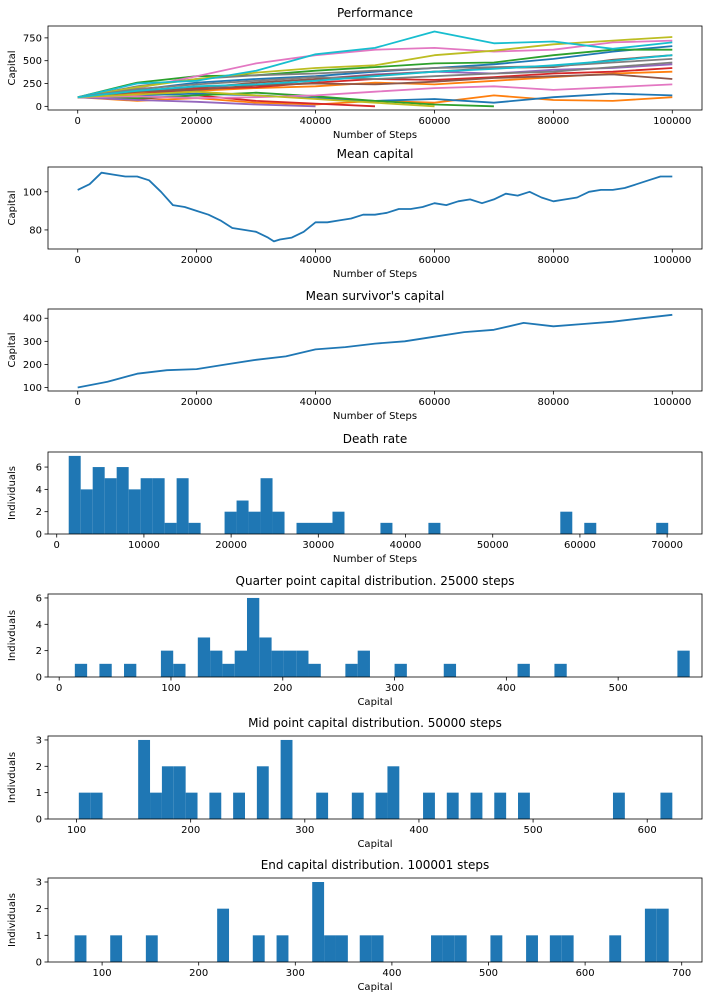 This screenshot has width=712, height=1000. I want to click on y-tick-label: 100, so click(32, 388).